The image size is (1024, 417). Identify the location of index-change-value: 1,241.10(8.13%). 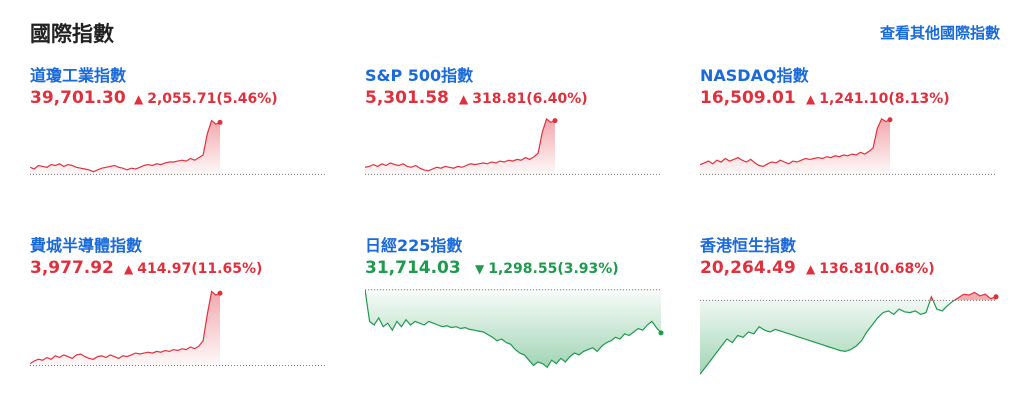
(884, 99).